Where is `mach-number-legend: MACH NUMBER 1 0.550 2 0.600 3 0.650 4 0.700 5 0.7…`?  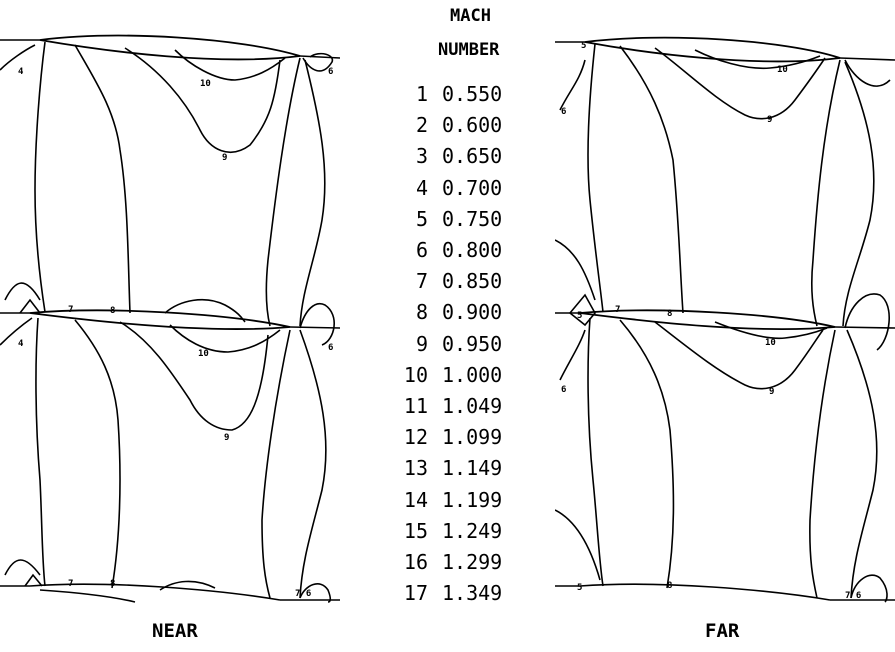
mach-number-legend: MACH NUMBER 1 0.550 2 0.600 3 0.650 4 0.700 5 0.7… is located at coordinates (458, 310).